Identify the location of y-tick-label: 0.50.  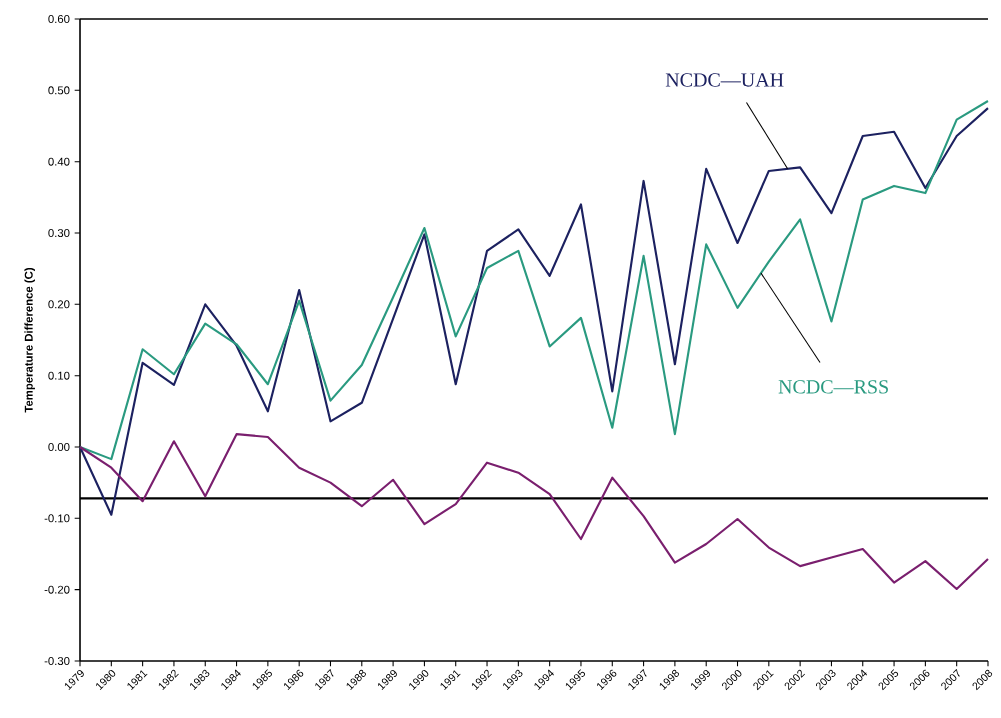
(59, 90).